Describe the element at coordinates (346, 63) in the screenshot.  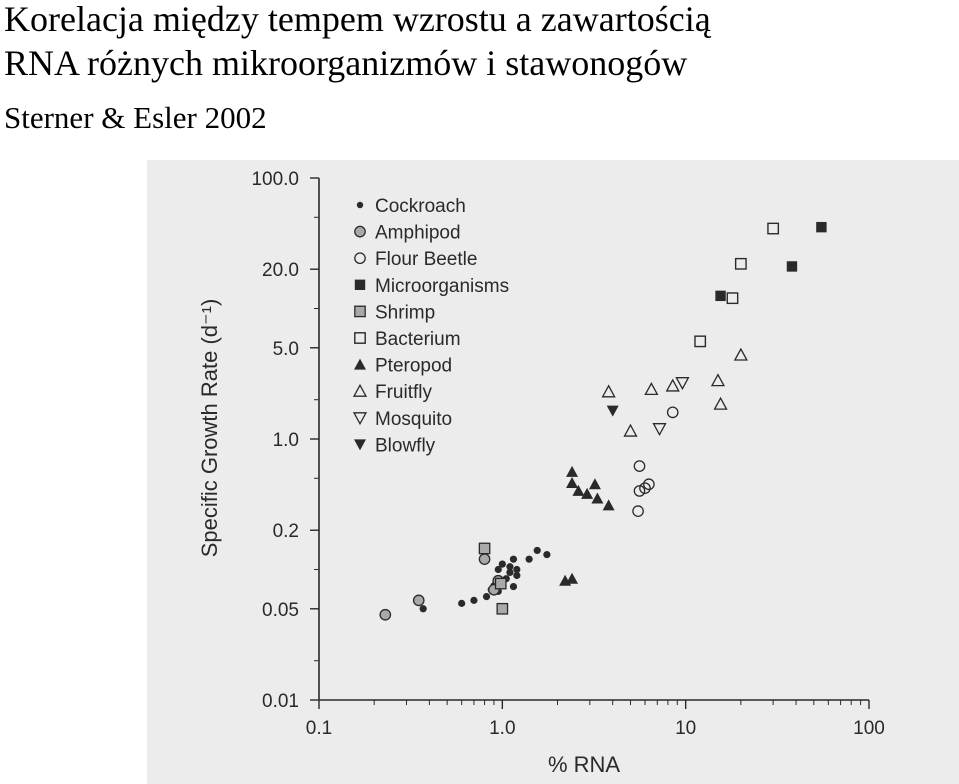
I see `page-title-line-2: RNA różnych mikroorganizmów i stawonogów` at that location.